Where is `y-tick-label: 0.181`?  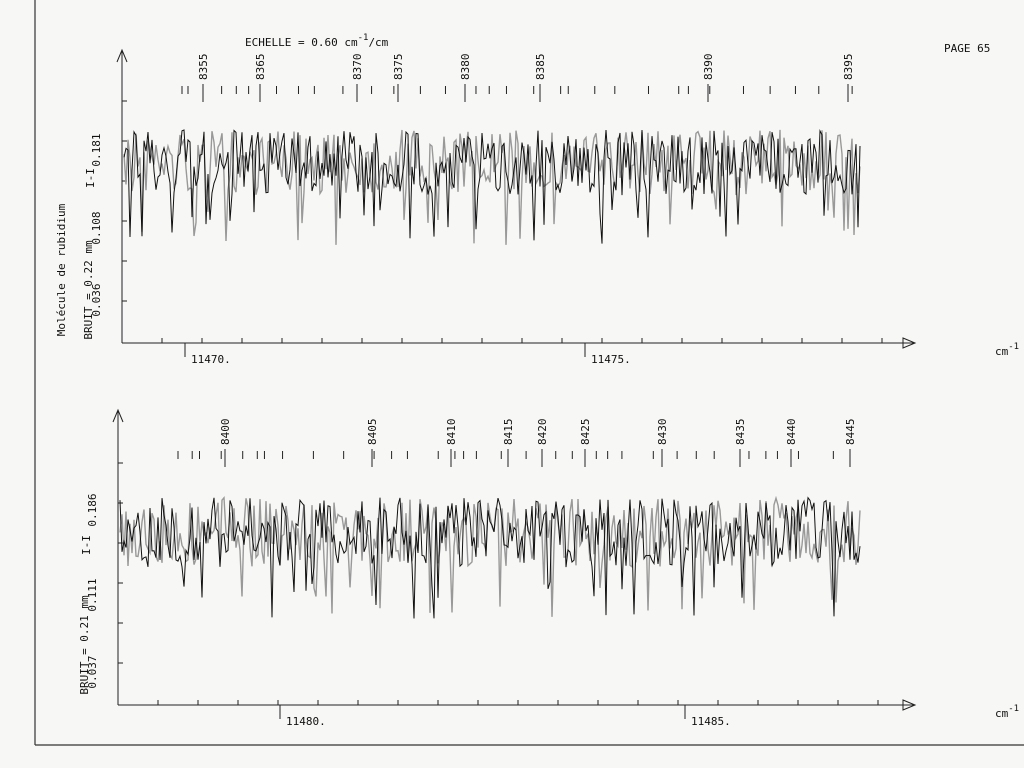
y-tick-label: 0.181 is located at coordinates (96, 149).